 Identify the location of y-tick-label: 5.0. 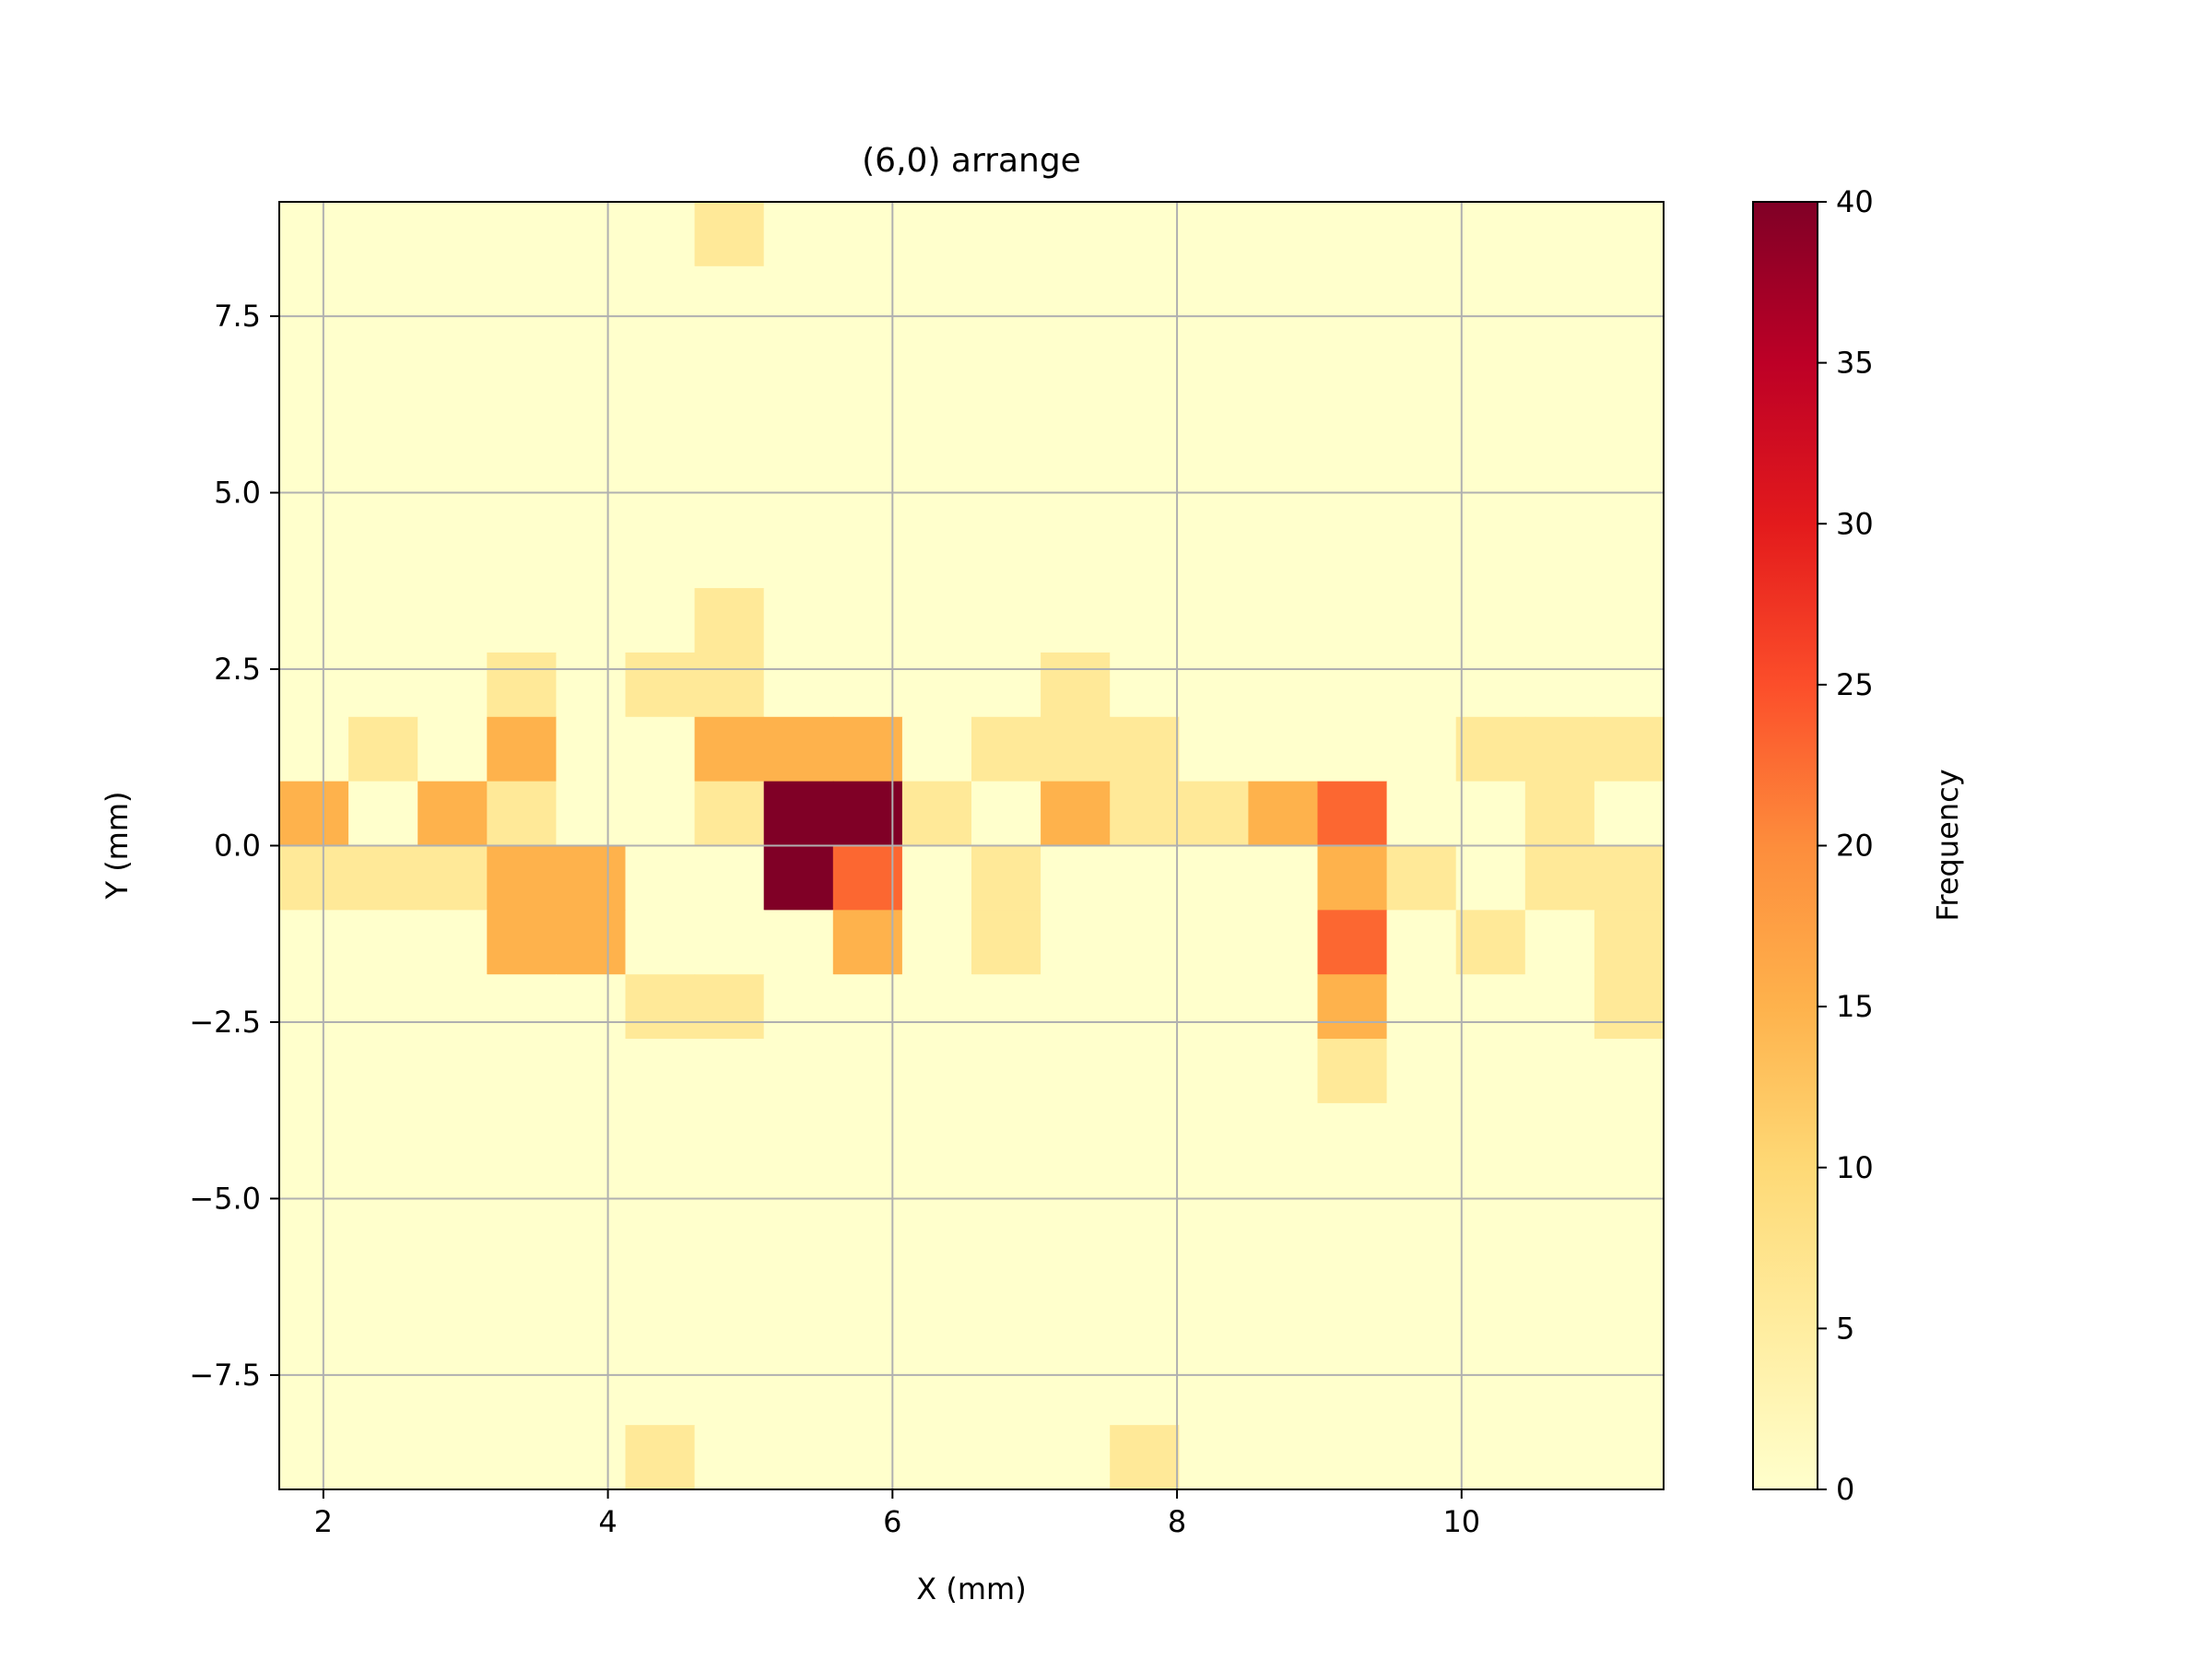
(237, 493).